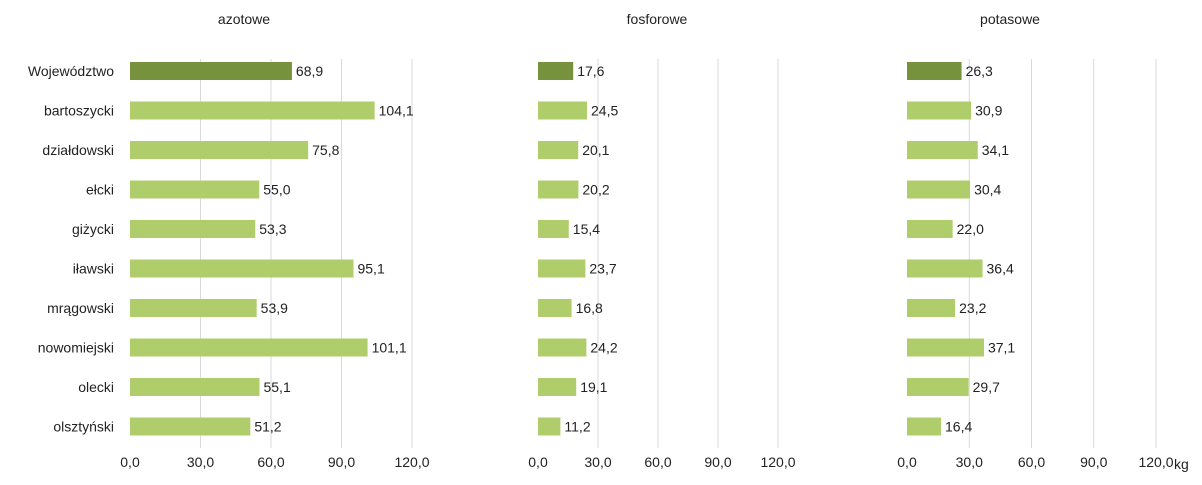 The height and width of the screenshot is (485, 1202). What do you see at coordinates (590, 71) in the screenshot?
I see `fosforowe-value-label: 17,6` at bounding box center [590, 71].